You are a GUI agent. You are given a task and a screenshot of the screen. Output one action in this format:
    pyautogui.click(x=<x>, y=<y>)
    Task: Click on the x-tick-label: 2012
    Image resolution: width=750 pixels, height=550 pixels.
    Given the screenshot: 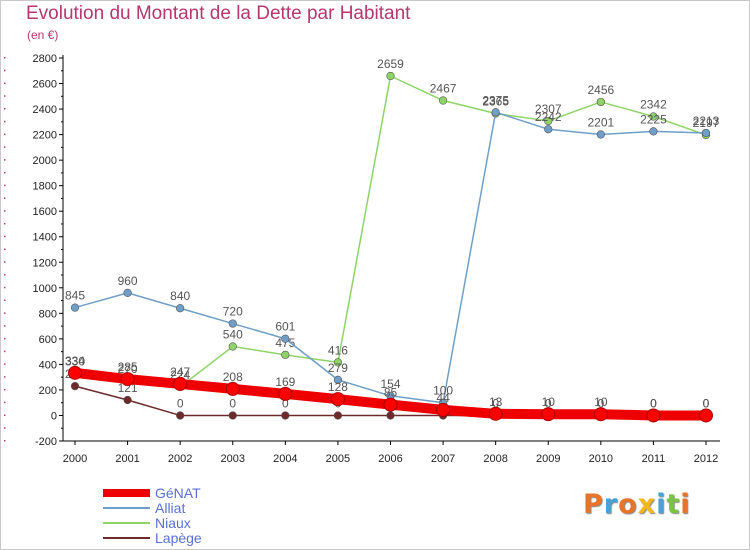 What is the action you would take?
    pyautogui.click(x=706, y=459)
    